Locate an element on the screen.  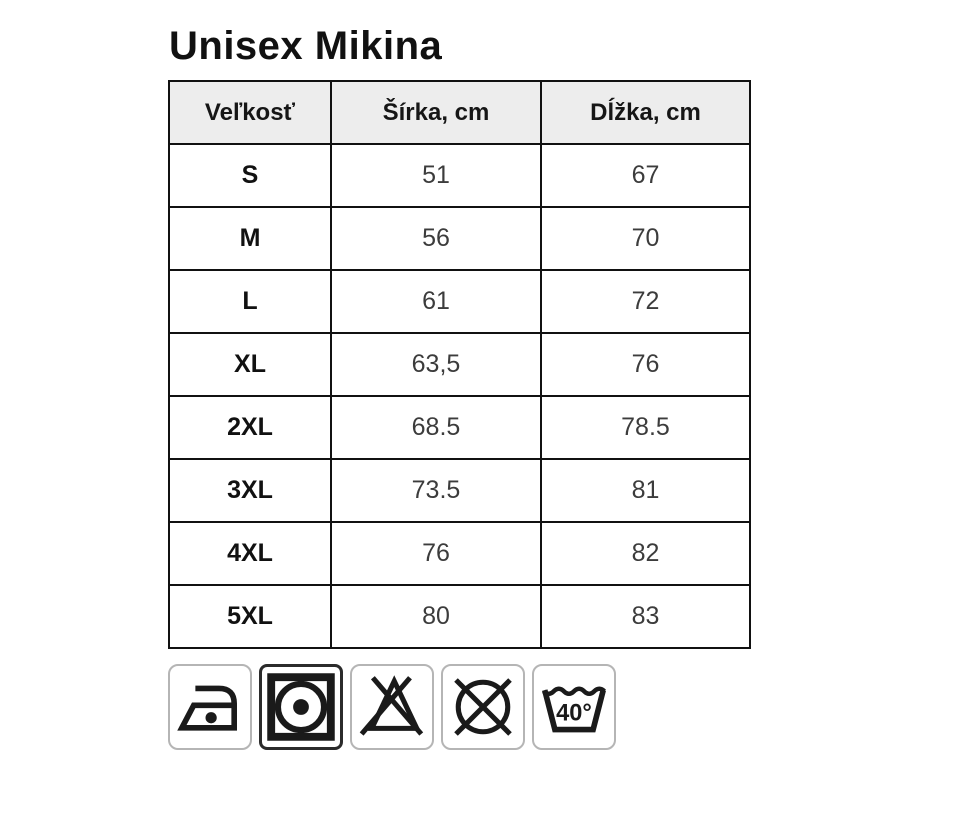
table-row: XL 63,5 76 is located at coordinates (459, 364).